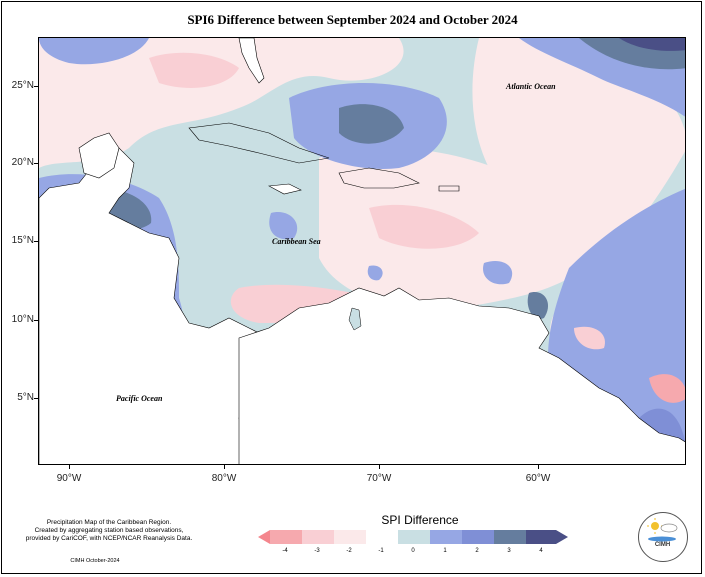  Describe the element at coordinates (538, 478) in the screenshot. I see `lon-label-60: 60°W` at that location.